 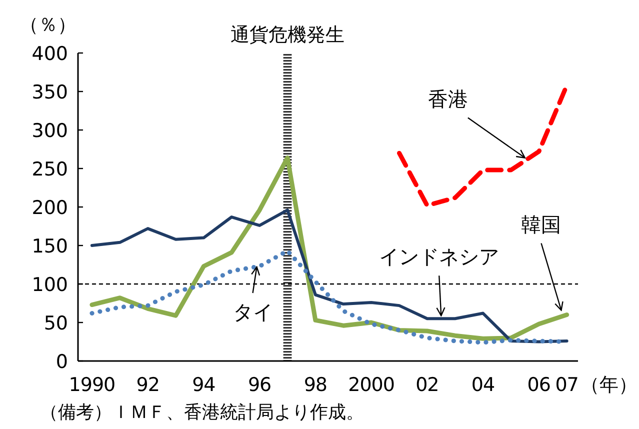 What do you see at coordinates (287, 35) in the screenshot?
I see `band-label: 通貨危機発生` at bounding box center [287, 35].